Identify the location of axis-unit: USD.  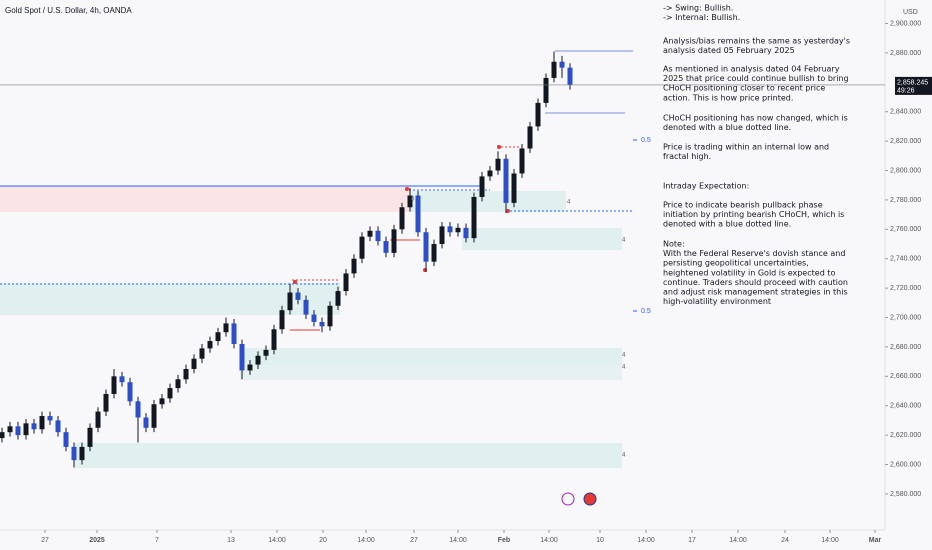
(910, 12).